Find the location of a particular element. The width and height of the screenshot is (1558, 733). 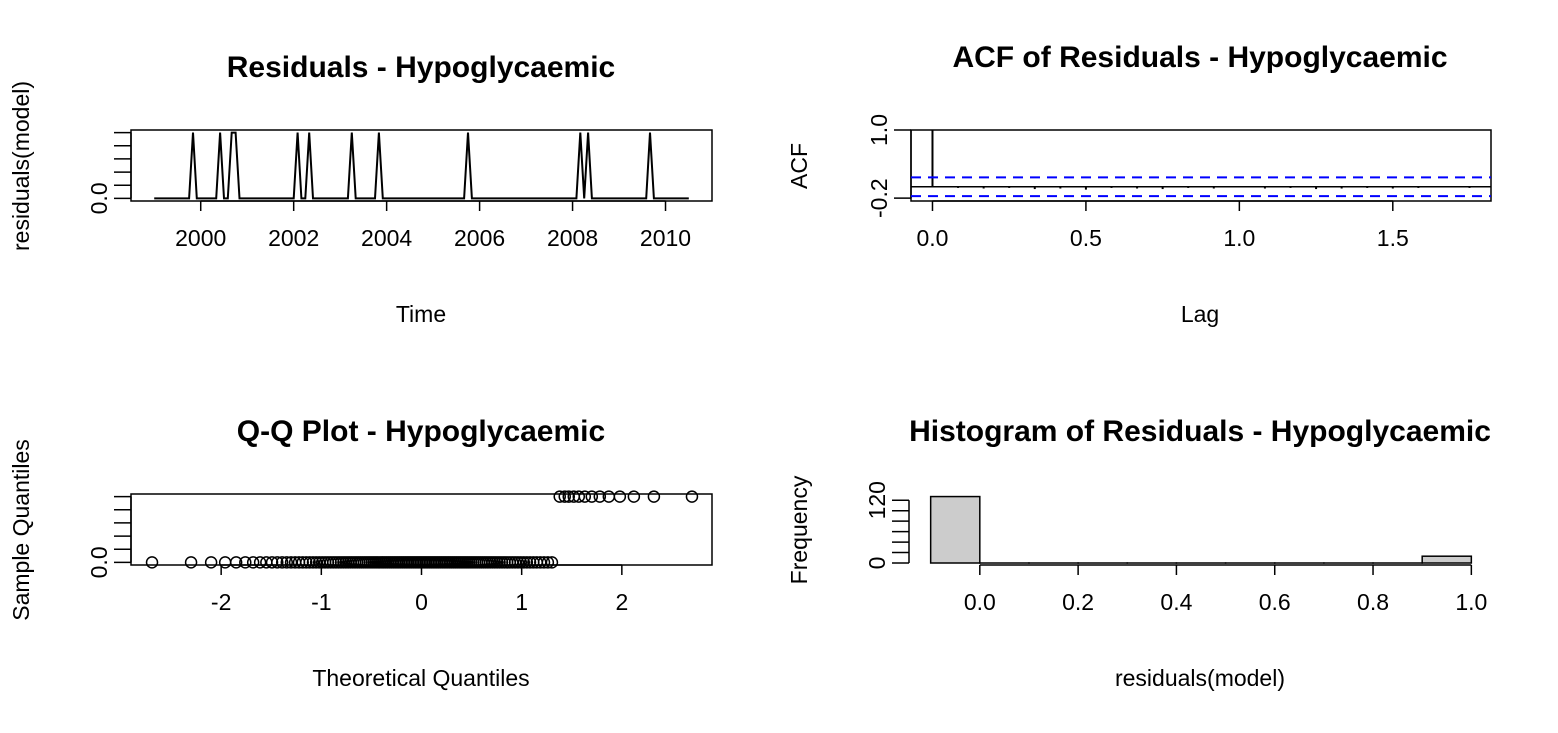

qq-ylabel: Sample Quantiles is located at coordinates (21, 530).